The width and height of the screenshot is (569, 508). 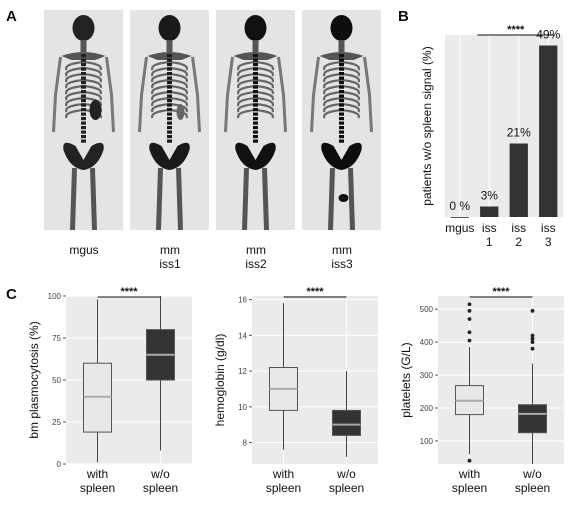 I want to click on scan-label-line1: mgus, so click(x=84, y=250).